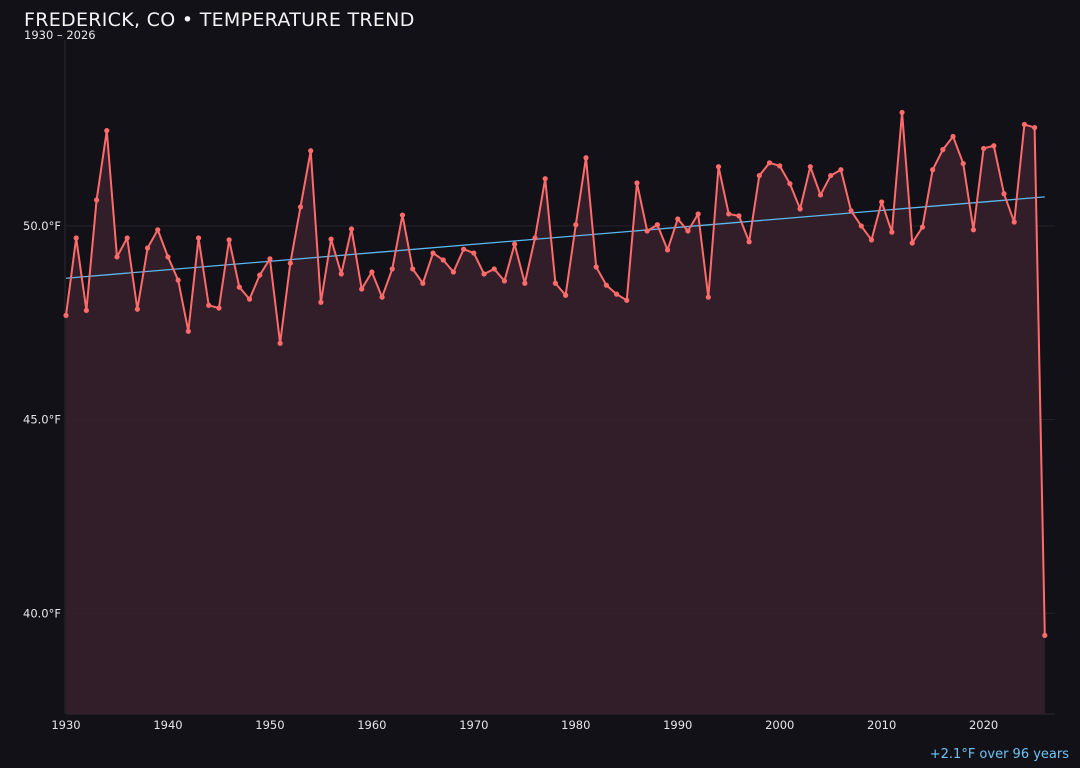 Image resolution: width=1080 pixels, height=768 pixels. I want to click on x-tick-label: 2000, so click(779, 725).